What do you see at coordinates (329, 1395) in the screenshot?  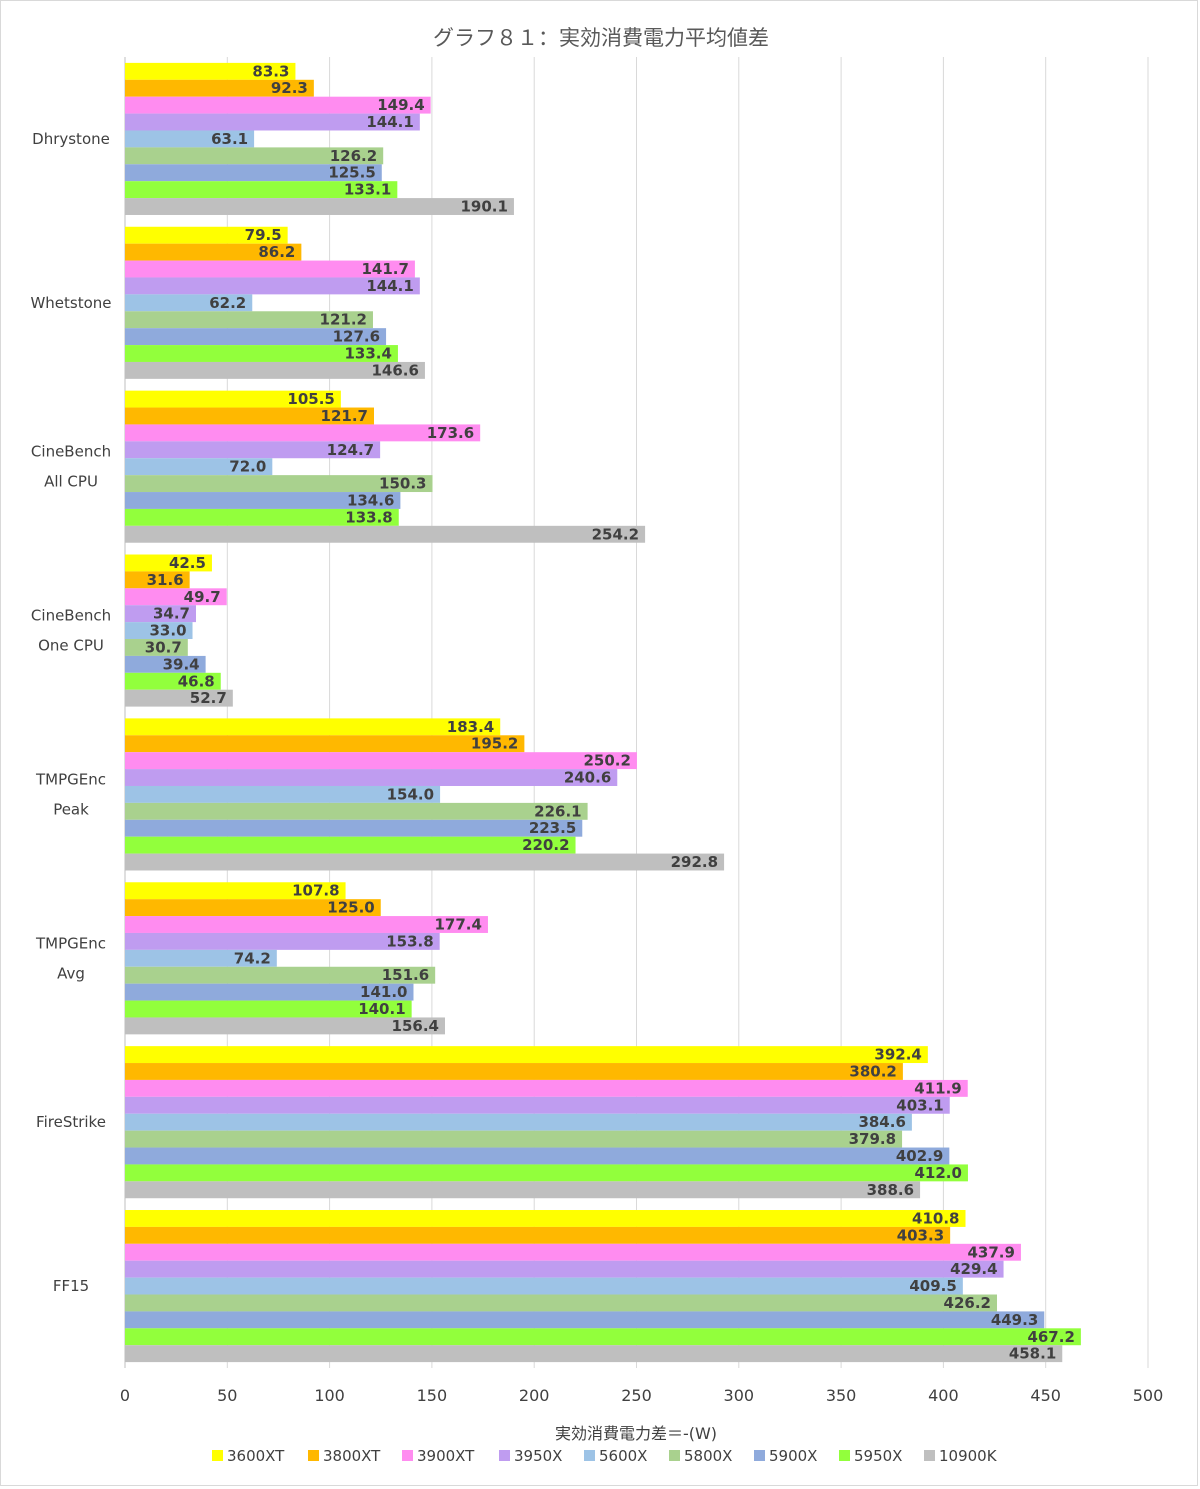 I see `x-tick-label: 100` at bounding box center [329, 1395].